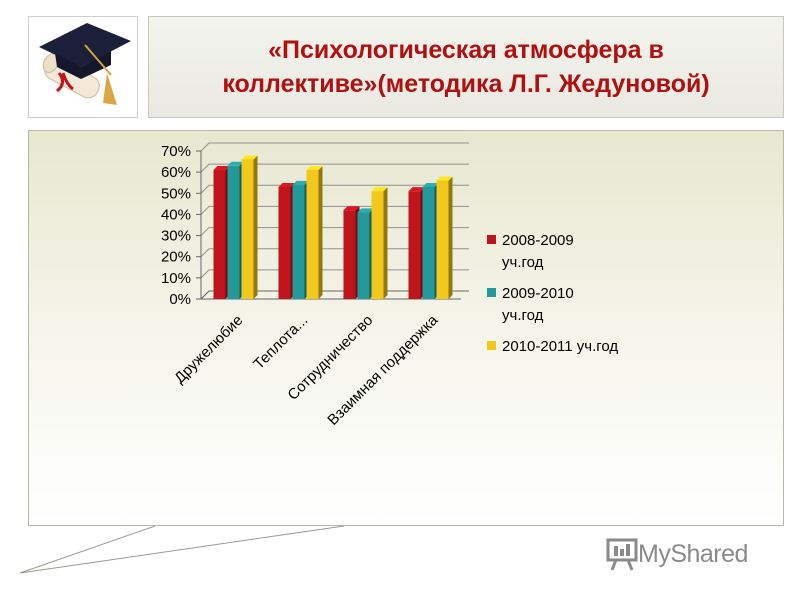  What do you see at coordinates (176, 278) in the screenshot?
I see `y-tick-label: 10%` at bounding box center [176, 278].